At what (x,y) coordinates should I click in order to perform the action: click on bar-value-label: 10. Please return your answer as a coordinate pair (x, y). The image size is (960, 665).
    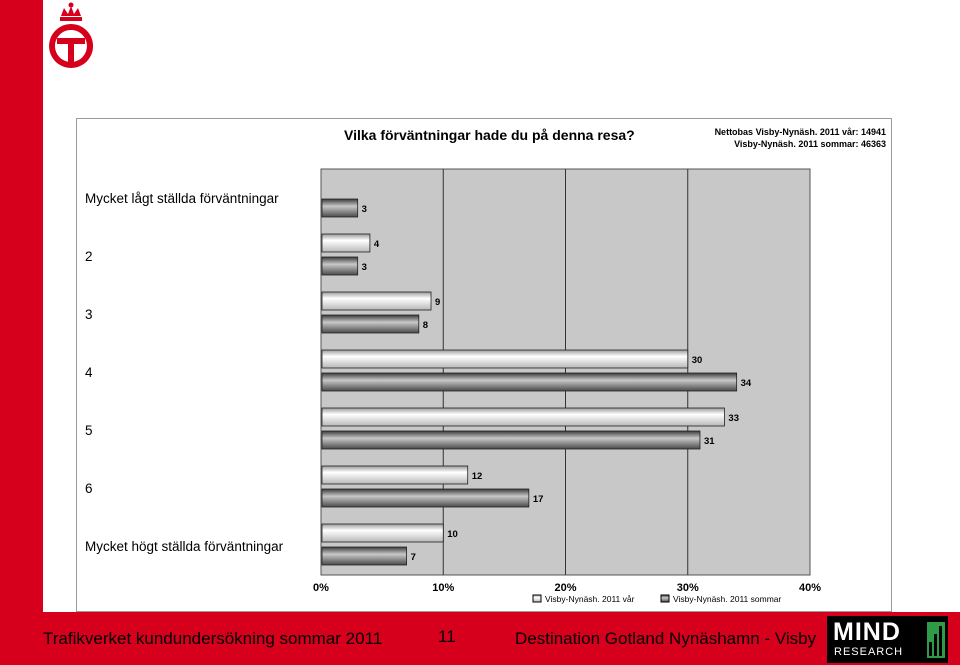
    Looking at the image, I should click on (452, 534).